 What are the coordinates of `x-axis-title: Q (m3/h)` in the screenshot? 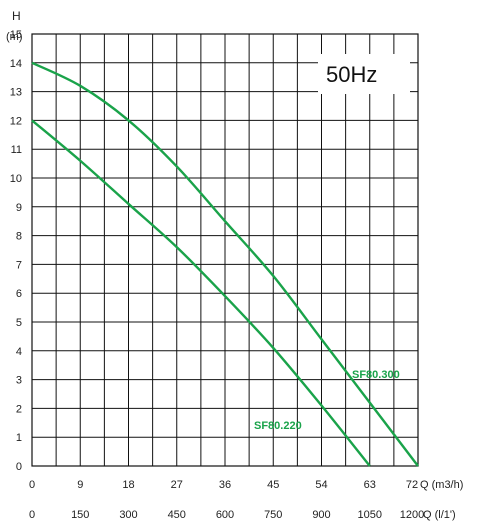 It's located at (441, 485).